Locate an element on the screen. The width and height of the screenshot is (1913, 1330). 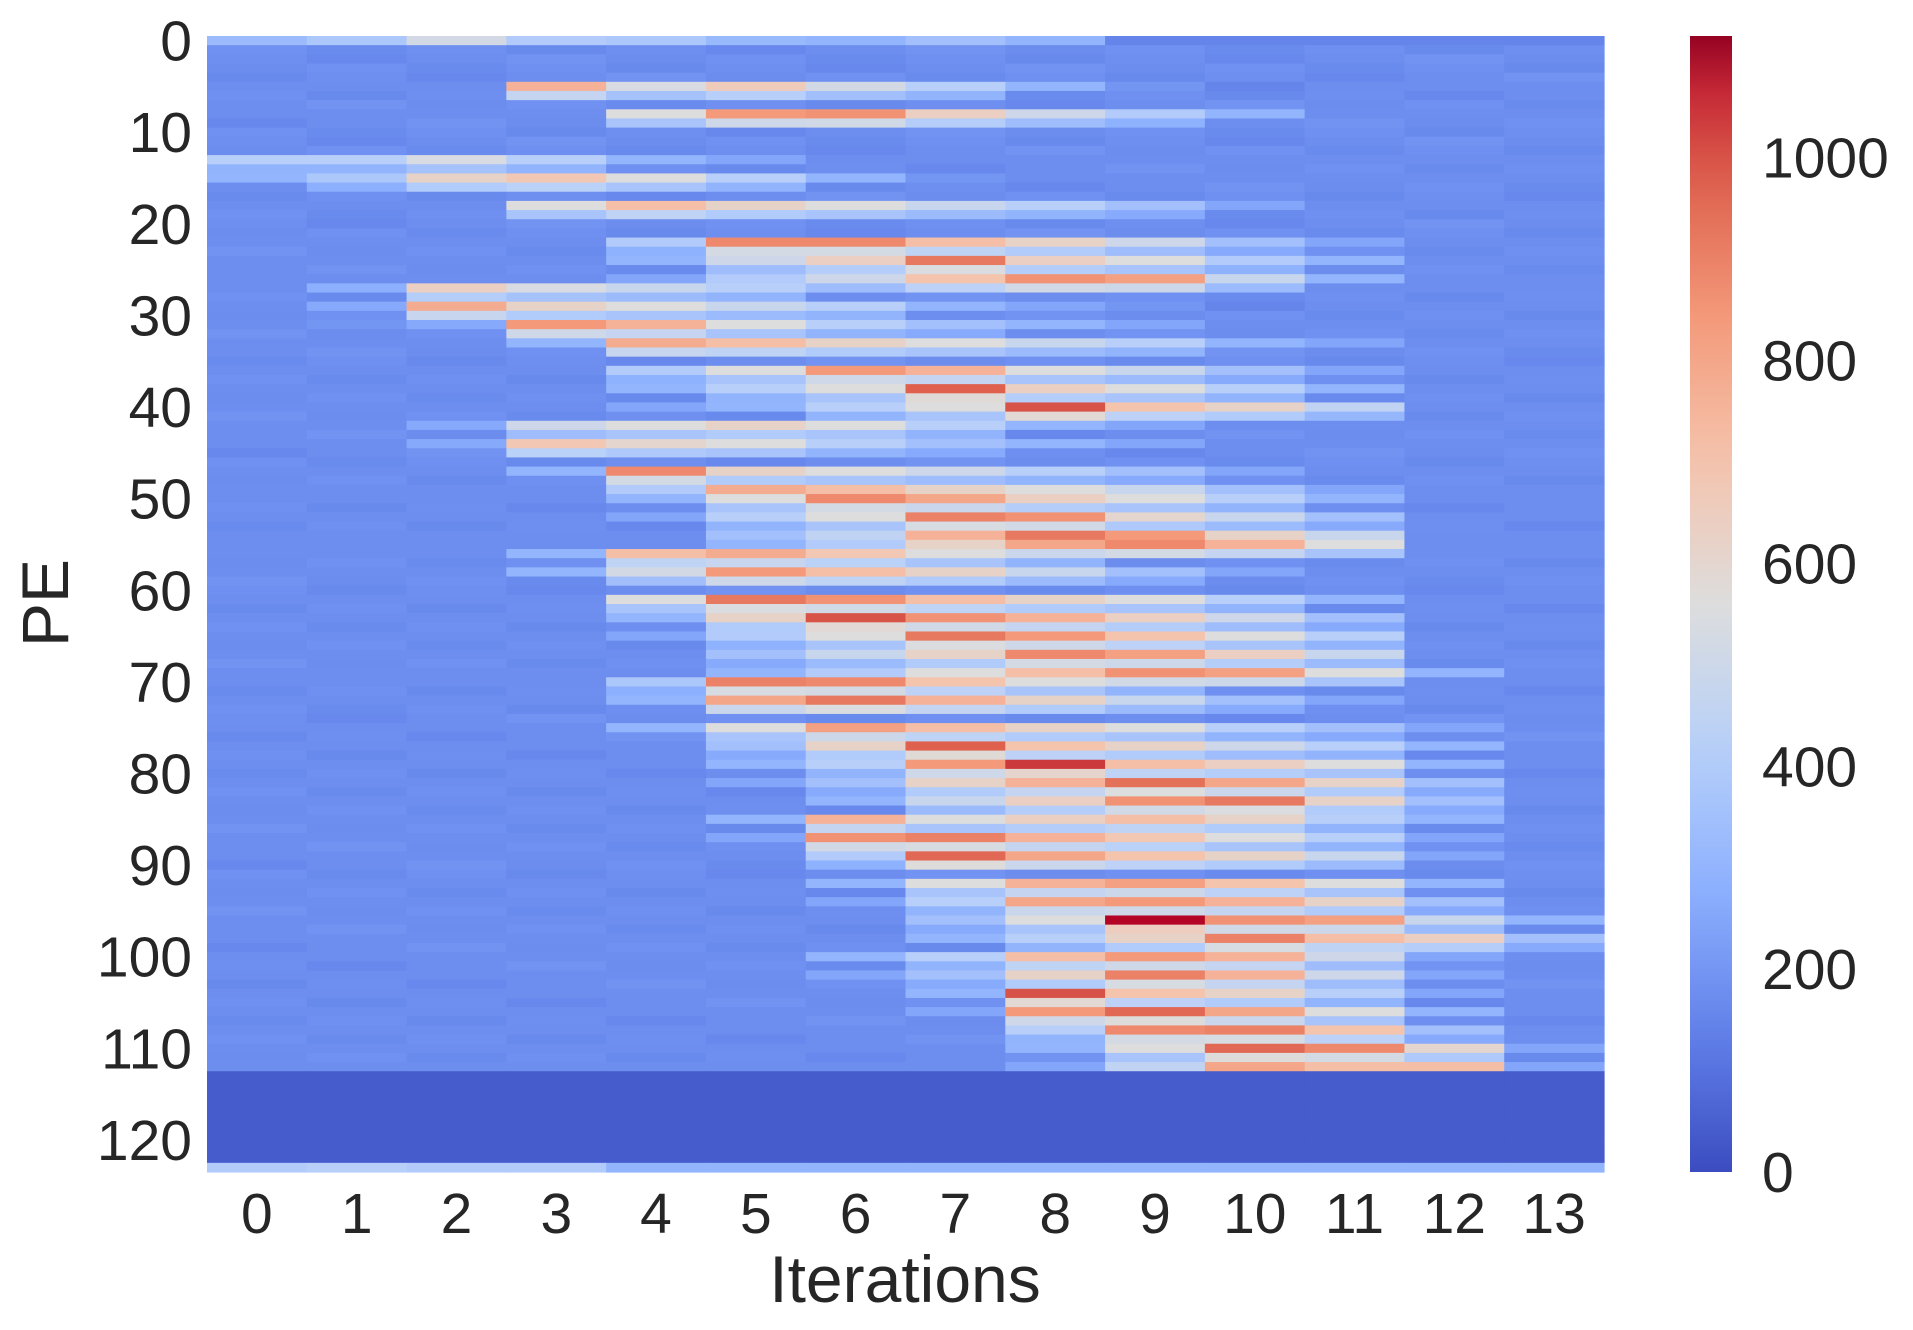
colorbar-tick-label: 400 is located at coordinates (1809, 767).